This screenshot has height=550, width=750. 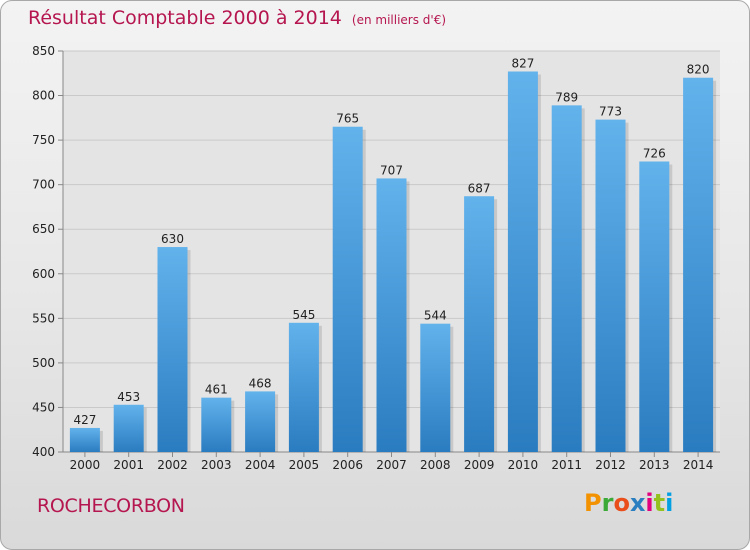 What do you see at coordinates (43, 407) in the screenshot?
I see `y-tick-label: 450` at bounding box center [43, 407].